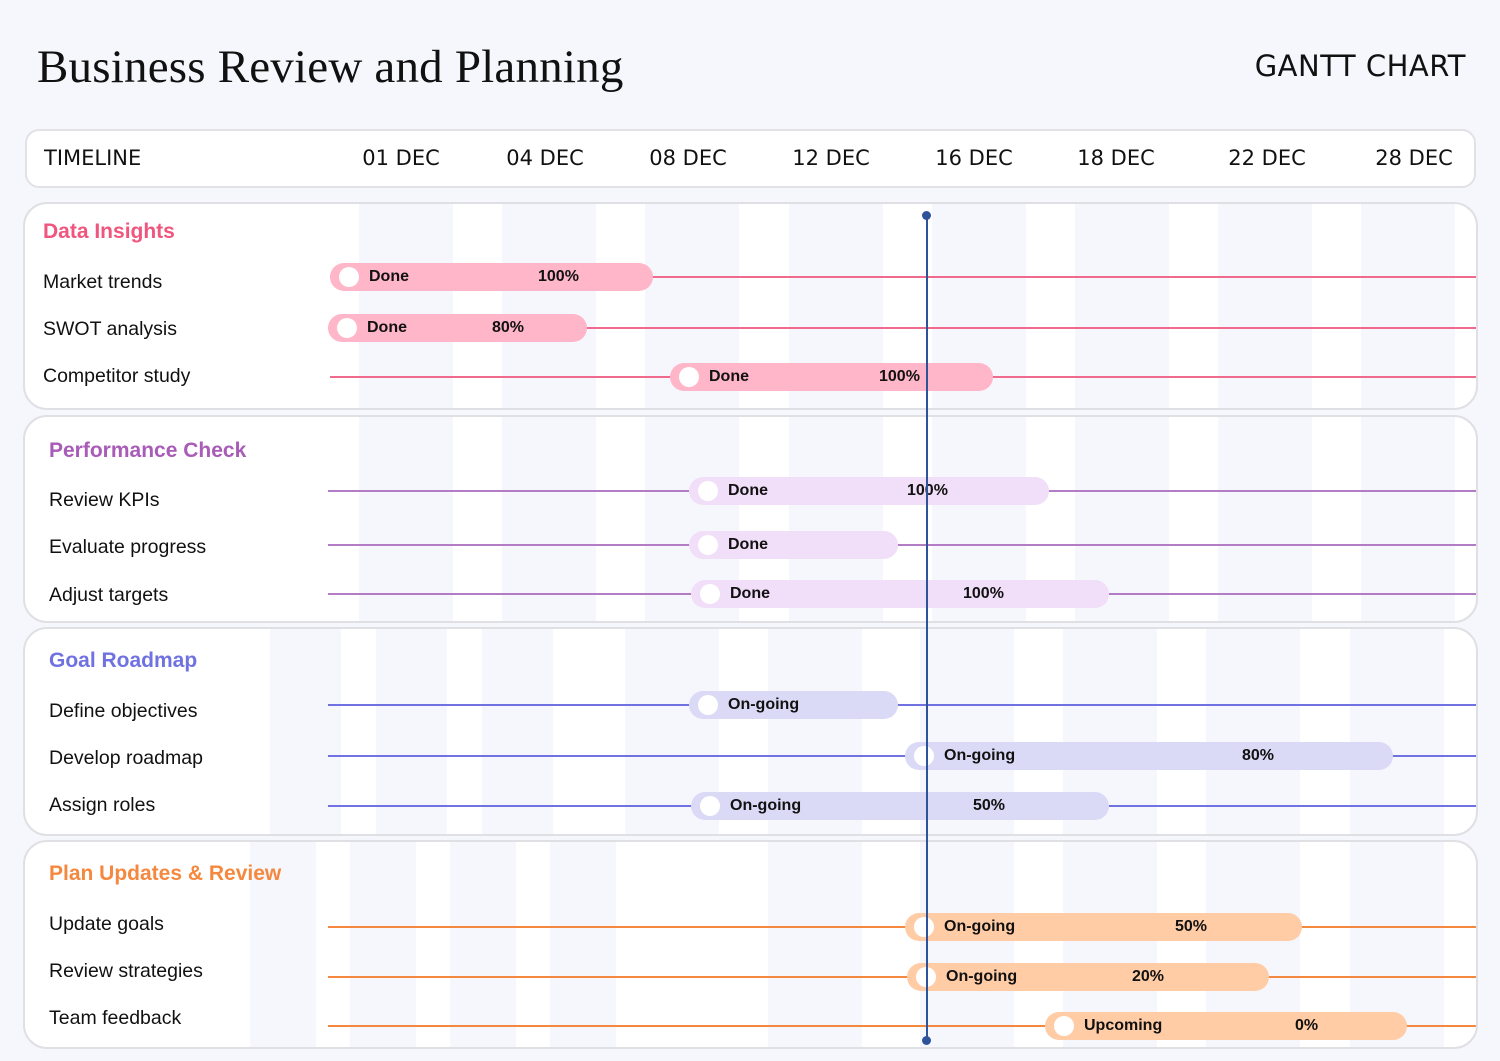  Describe the element at coordinates (109, 595) in the screenshot. I see `task-label: Adjust targets` at that location.